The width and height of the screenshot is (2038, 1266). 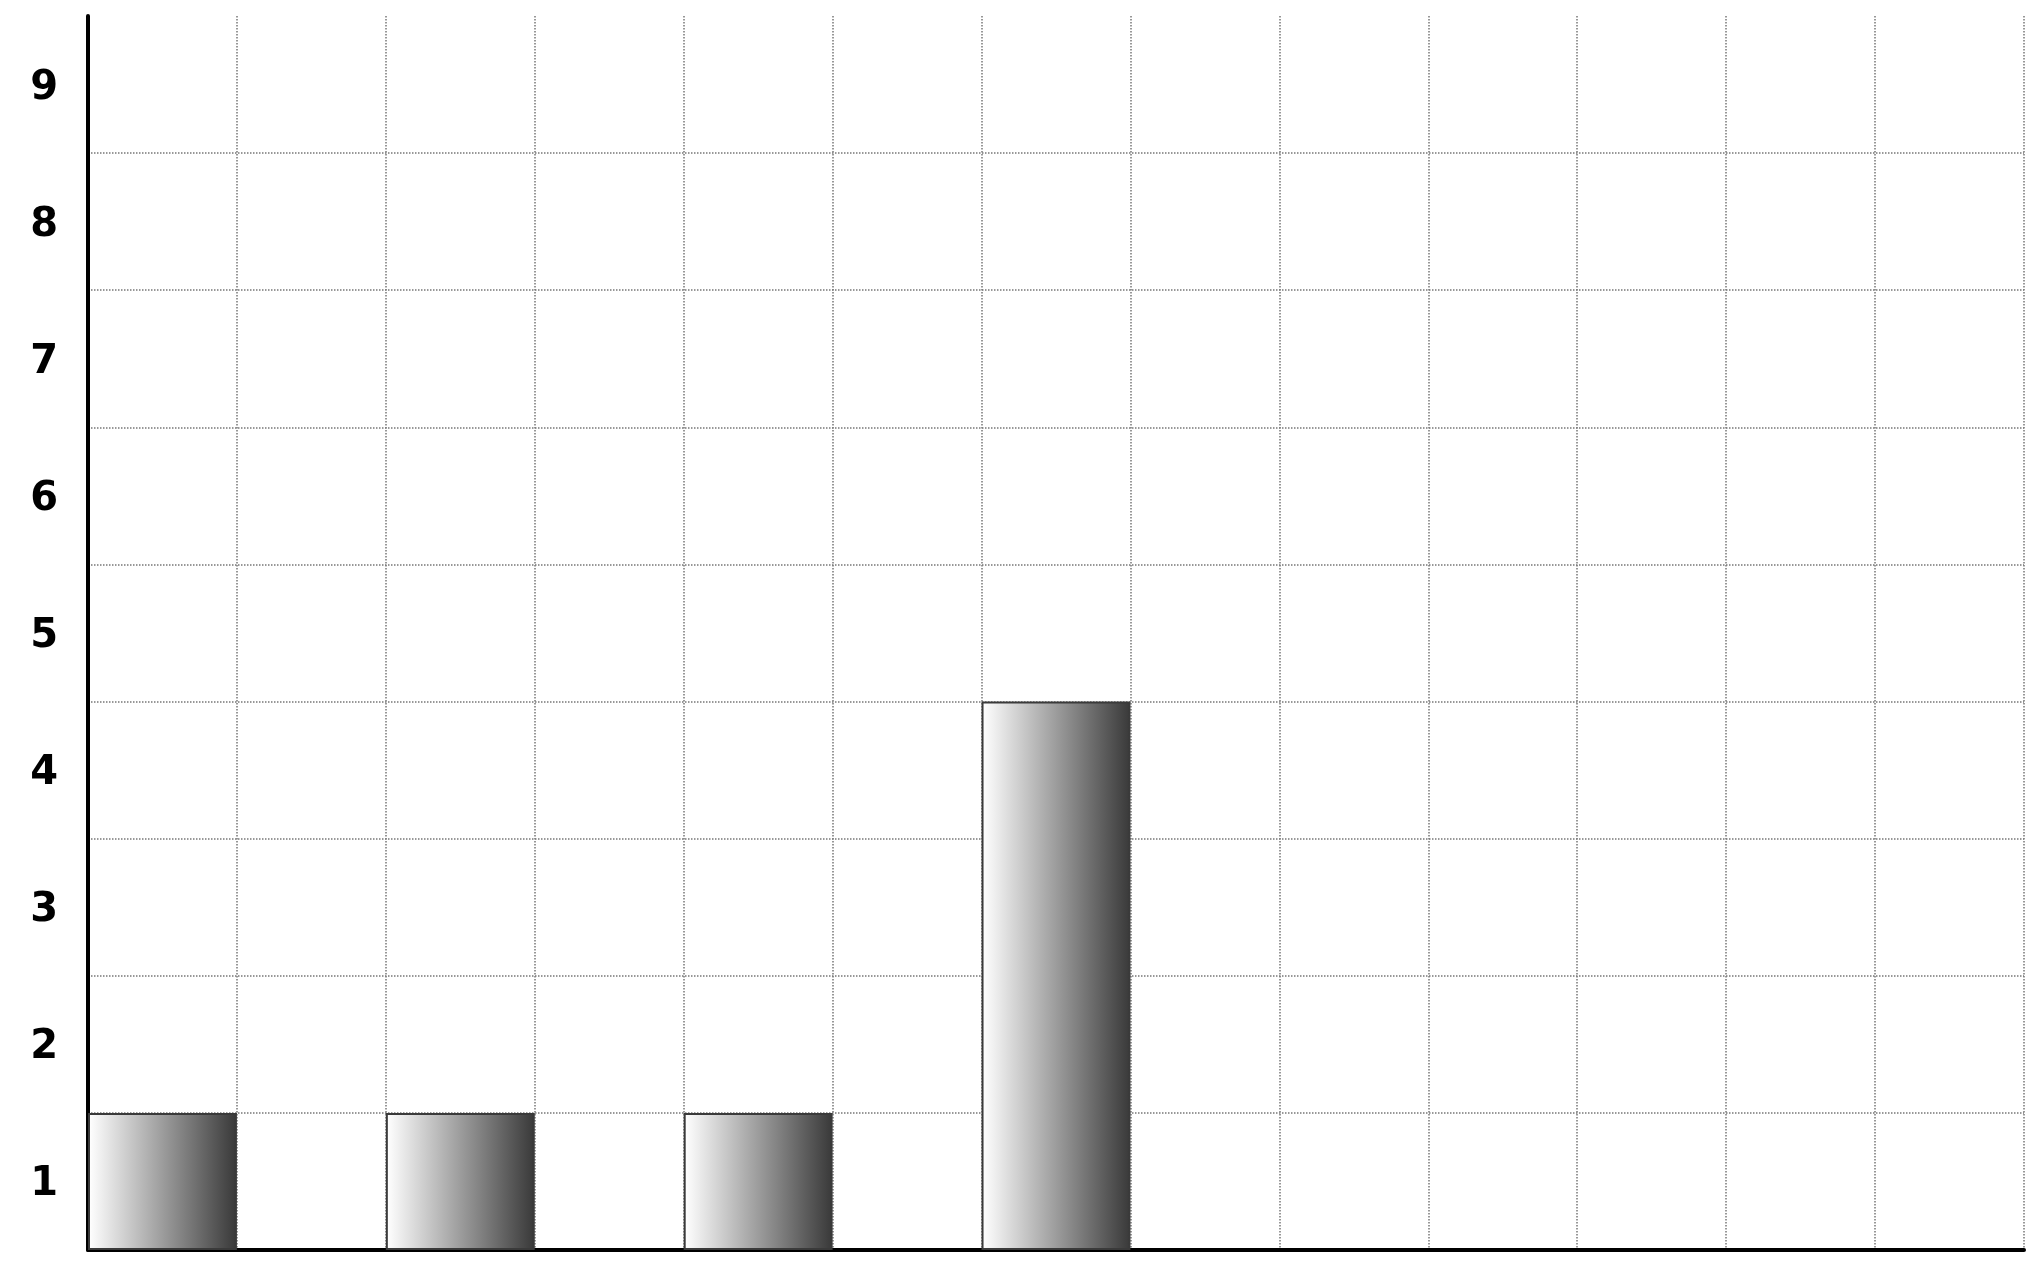 I want to click on y-tick-label: 4, so click(x=44, y=770).